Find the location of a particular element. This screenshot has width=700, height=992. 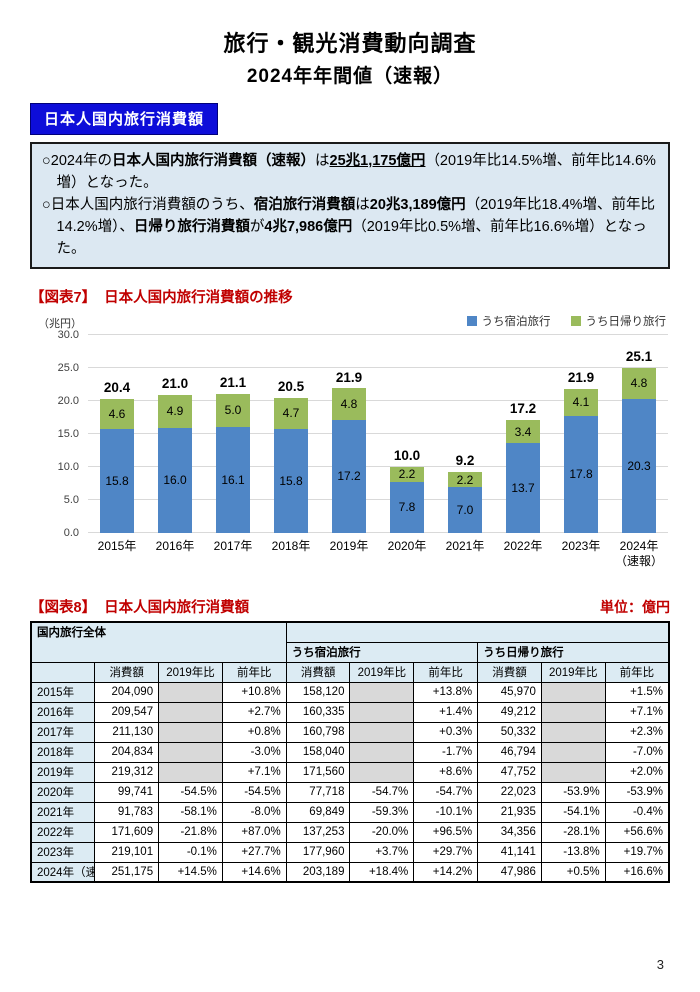

summary-text-segment: 20兆3,189億円 is located at coordinates (417, 205).